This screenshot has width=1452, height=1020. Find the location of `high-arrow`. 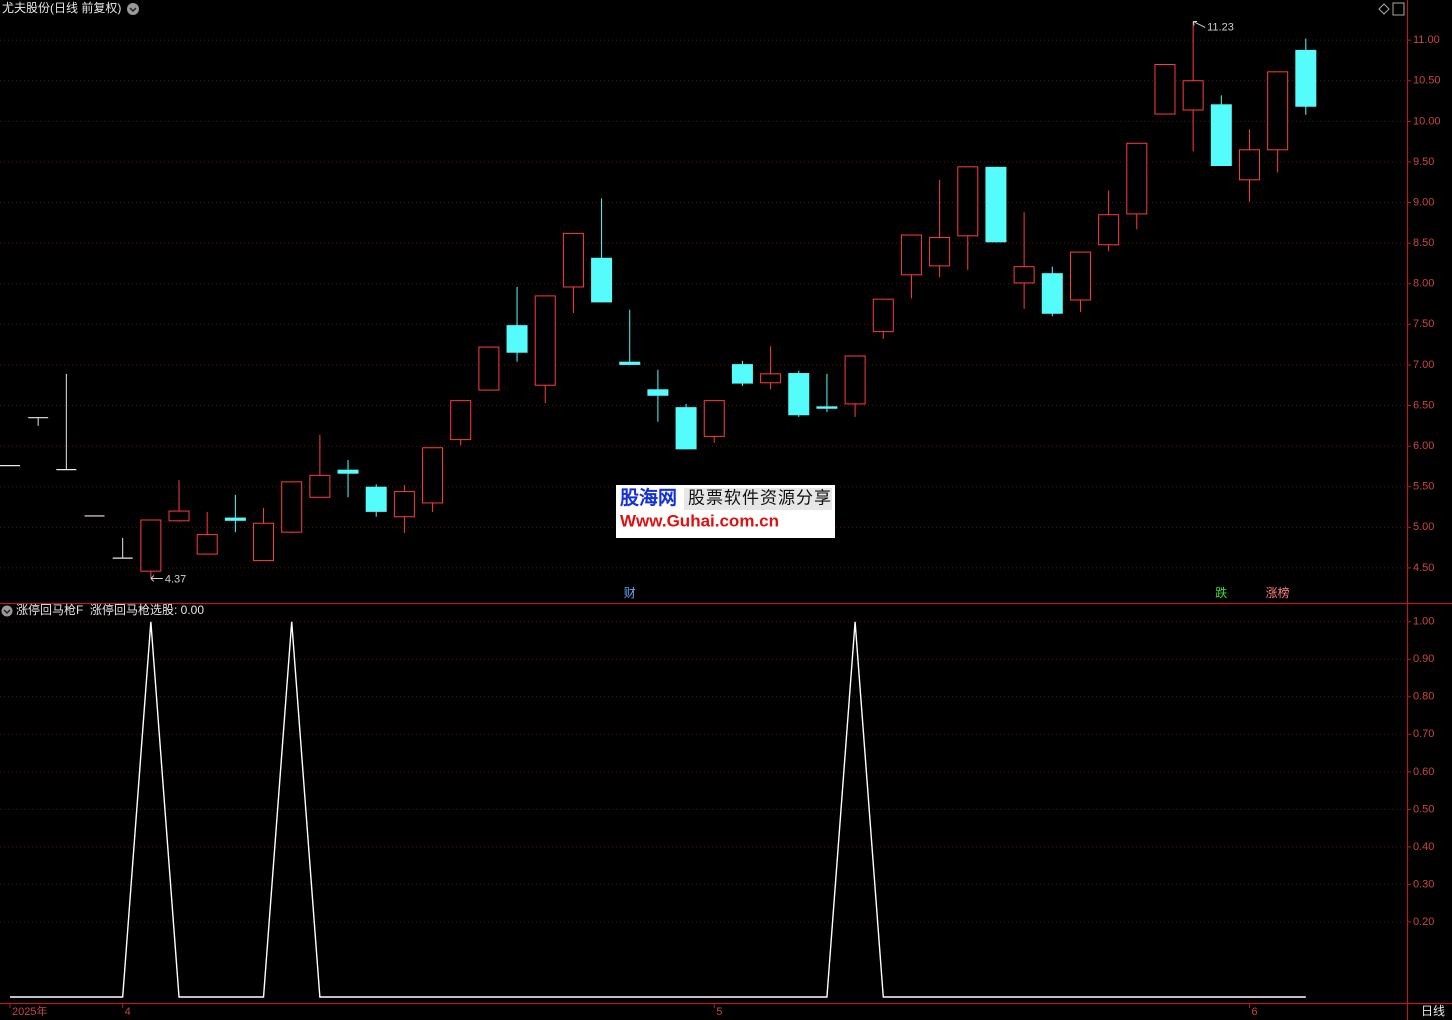

high-arrow is located at coordinates (1199, 24).